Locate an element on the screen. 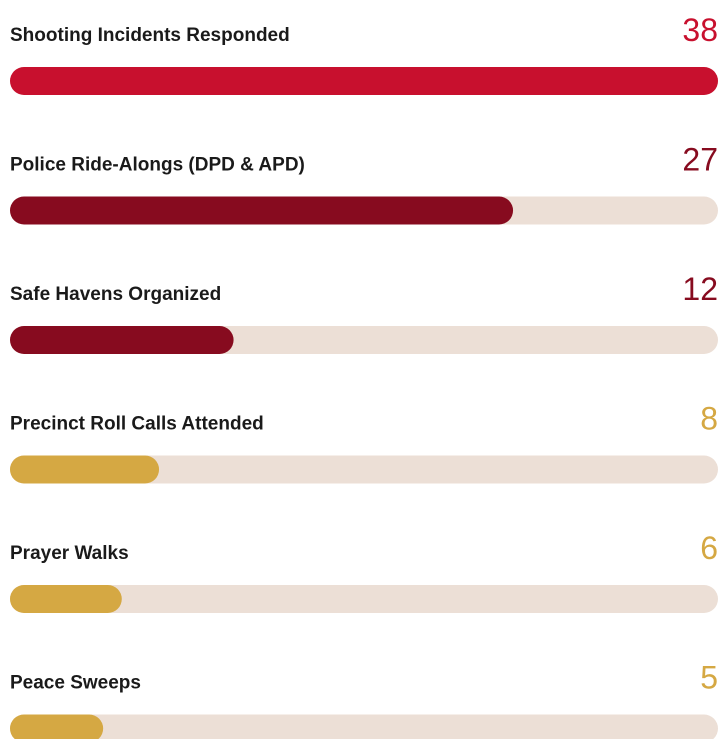  value-label: 5 is located at coordinates (709, 678).